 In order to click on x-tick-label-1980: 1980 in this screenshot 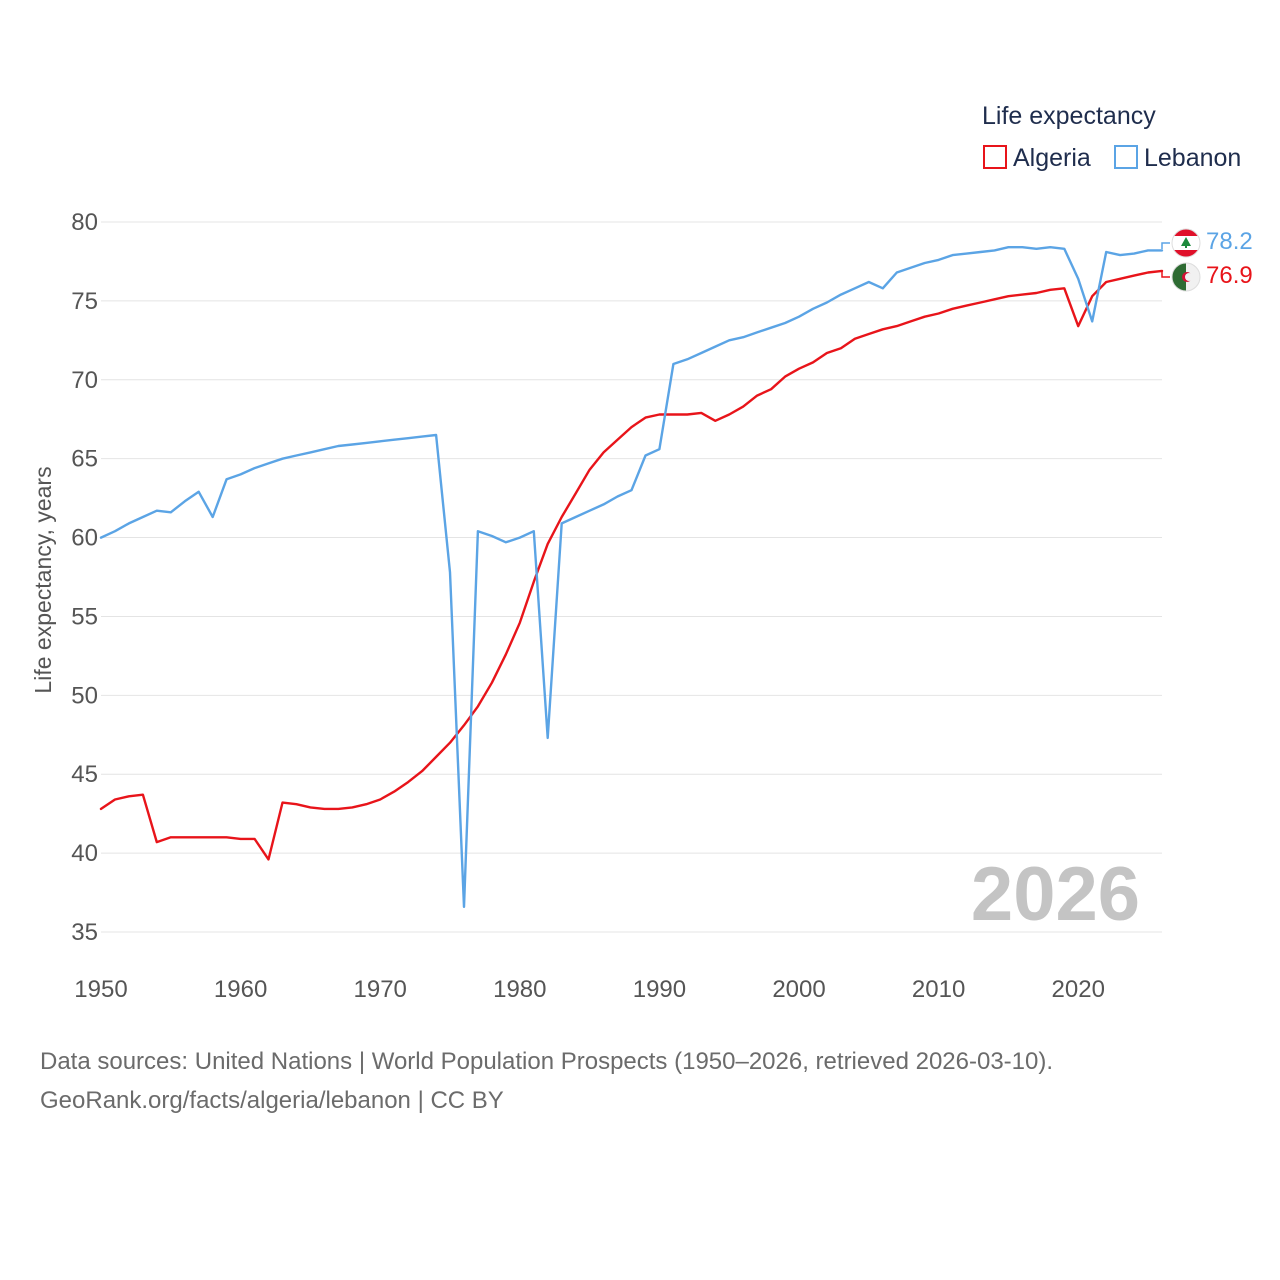, I will do `click(519, 989)`.